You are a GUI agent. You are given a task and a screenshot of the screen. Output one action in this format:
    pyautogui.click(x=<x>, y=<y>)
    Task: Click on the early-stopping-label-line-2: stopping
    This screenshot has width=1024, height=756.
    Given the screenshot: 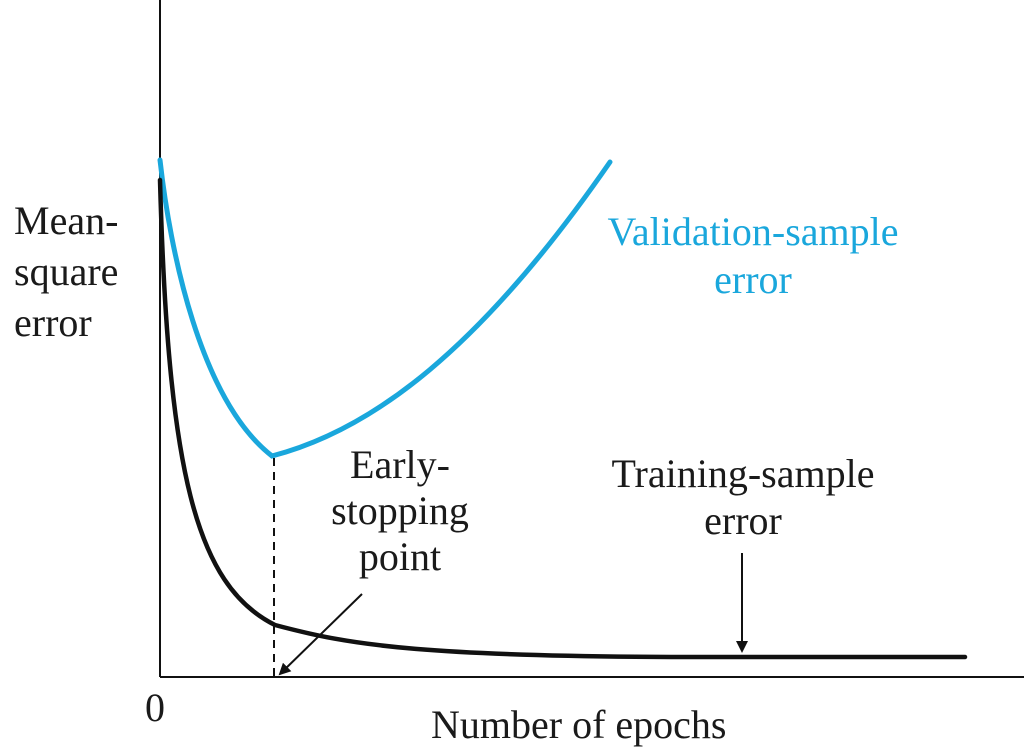 What is the action you would take?
    pyautogui.click(x=400, y=510)
    